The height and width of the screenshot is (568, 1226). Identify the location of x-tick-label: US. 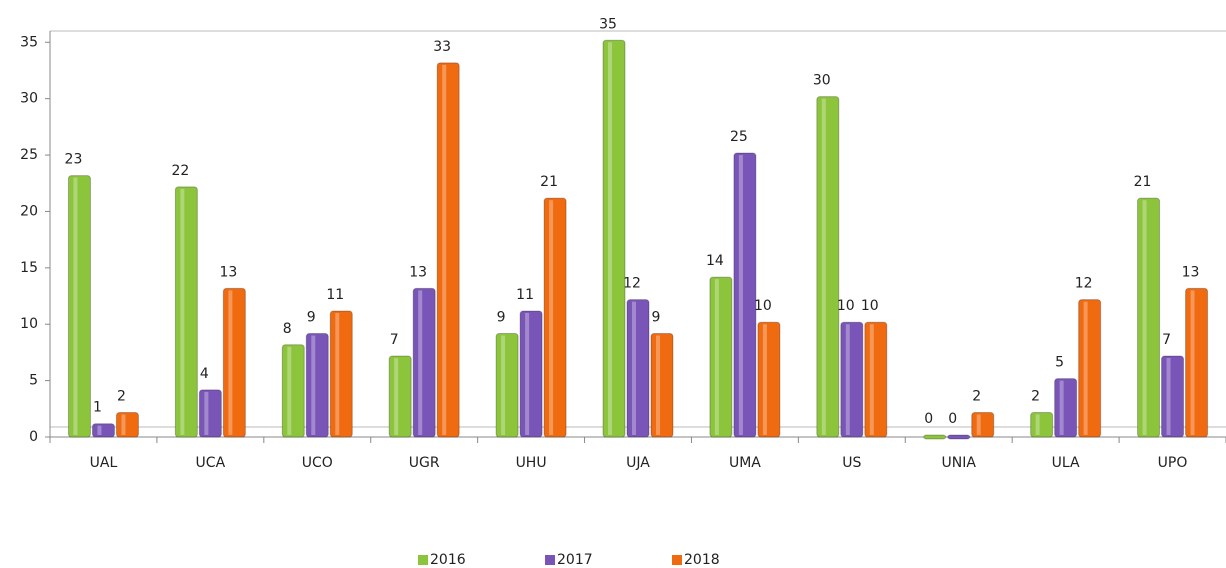
(851, 463).